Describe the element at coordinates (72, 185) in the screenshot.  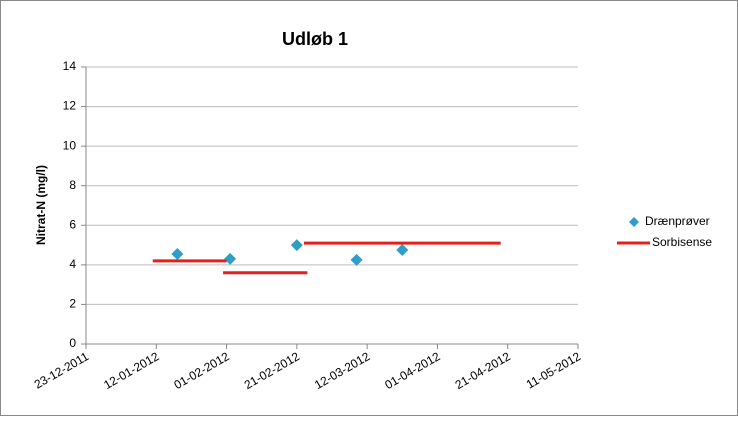
I see `y-tick-label: 8` at that location.